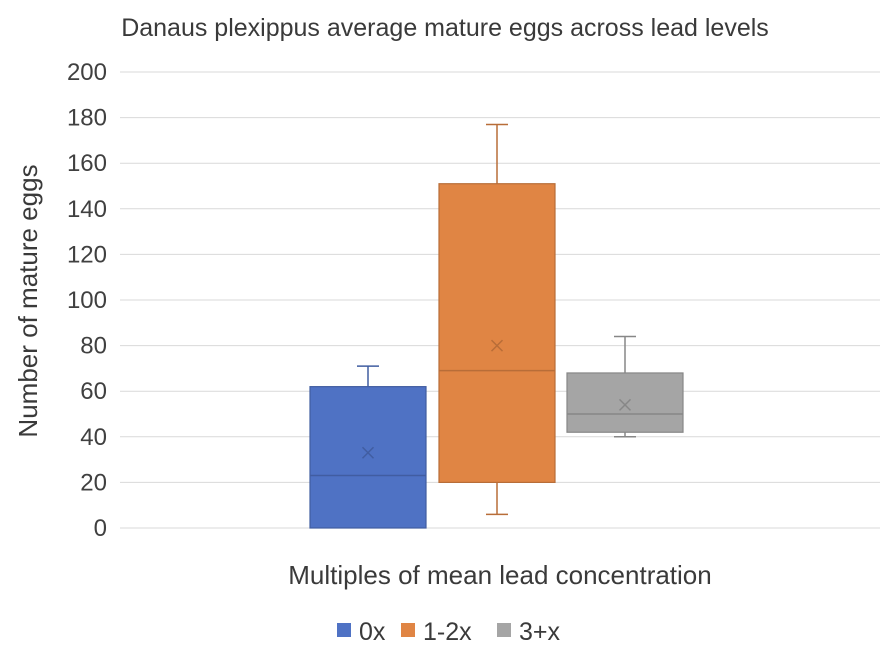 The image size is (885, 669). Describe the element at coordinates (87, 209) in the screenshot. I see `y-tick-label: 140` at that location.